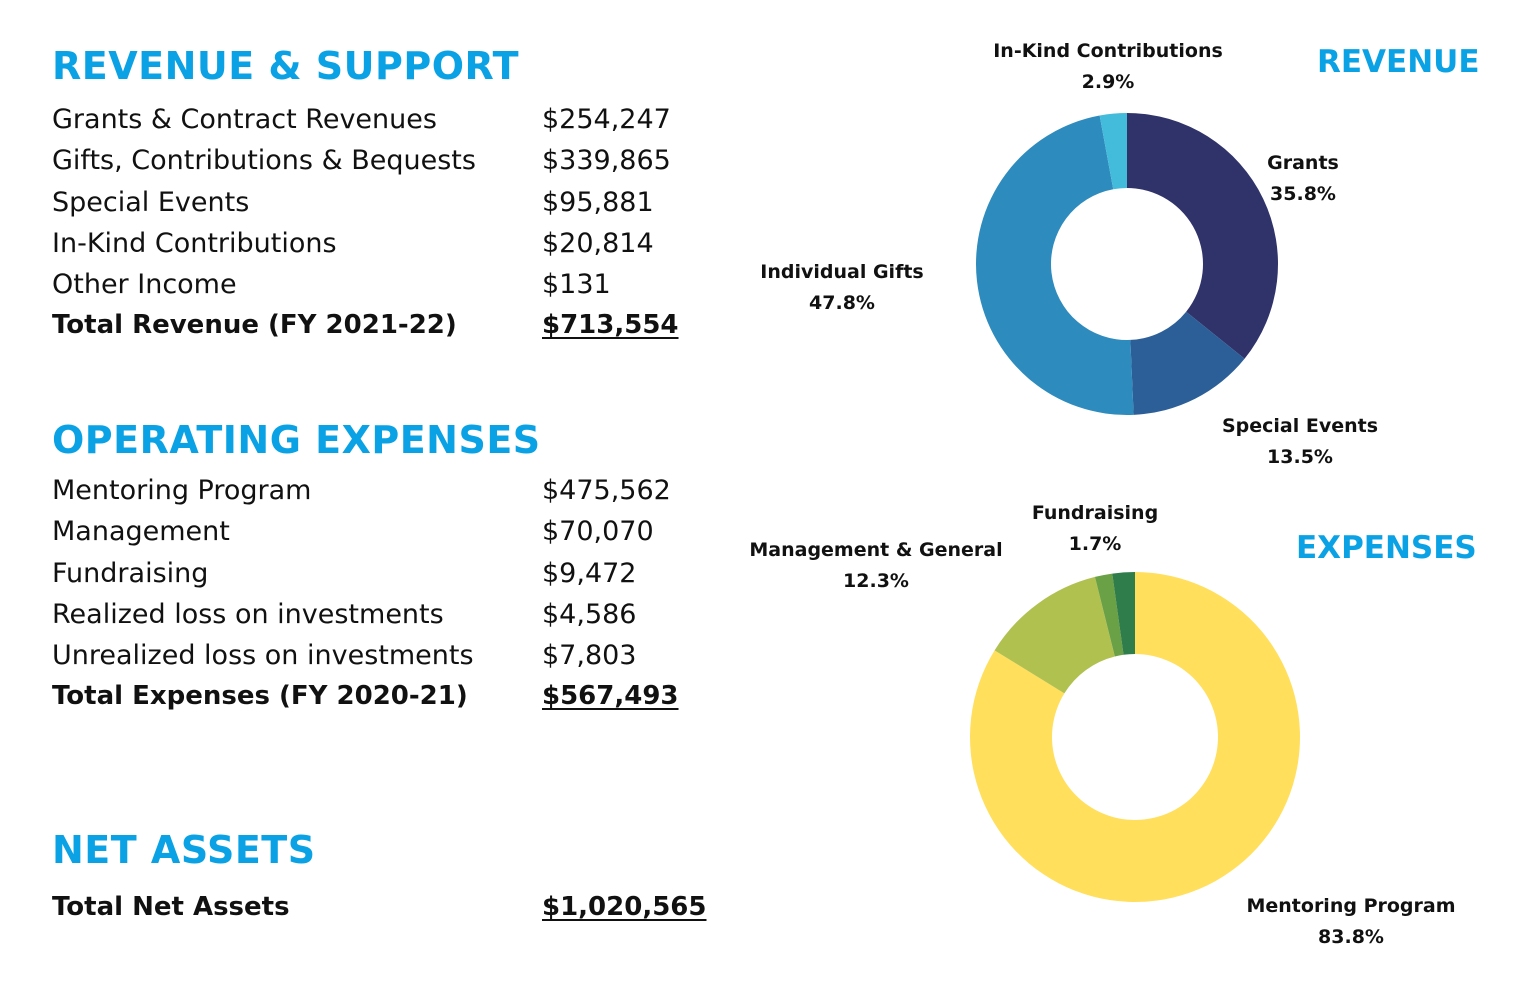 This screenshot has height=994, width=1536. I want to click on net-assets-total-label: Total Net Assets, so click(171, 907).